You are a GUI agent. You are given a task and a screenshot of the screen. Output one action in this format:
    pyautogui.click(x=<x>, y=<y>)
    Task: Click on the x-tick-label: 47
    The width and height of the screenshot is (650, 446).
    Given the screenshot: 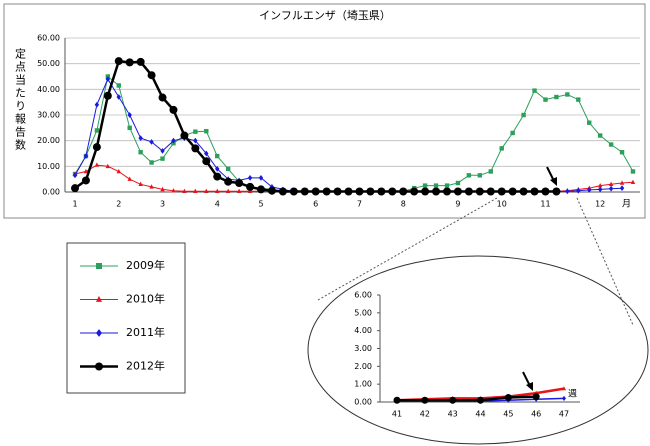 What is the action you would take?
    pyautogui.click(x=564, y=414)
    